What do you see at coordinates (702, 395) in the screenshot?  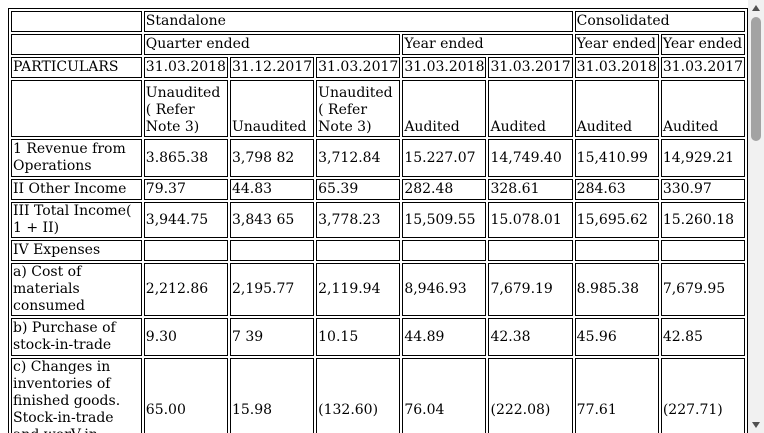 I see `value-cell: (227.71)` at bounding box center [702, 395].